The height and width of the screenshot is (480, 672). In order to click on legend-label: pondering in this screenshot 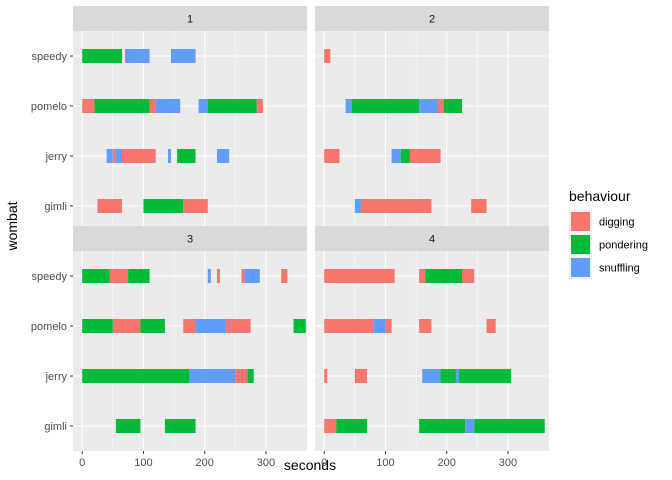, I will do `click(623, 246)`.